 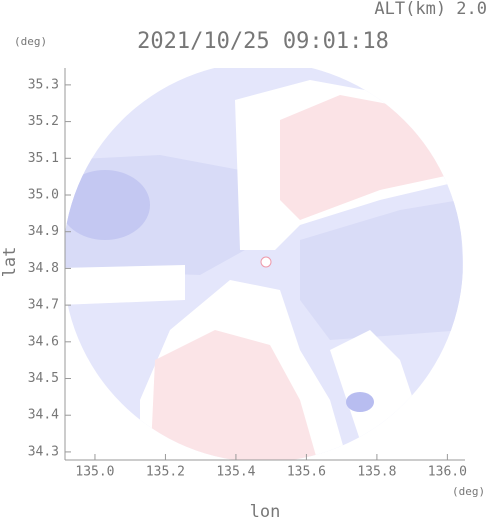 What do you see at coordinates (10, 262) in the screenshot?
I see `y-axis-title: lat` at bounding box center [10, 262].